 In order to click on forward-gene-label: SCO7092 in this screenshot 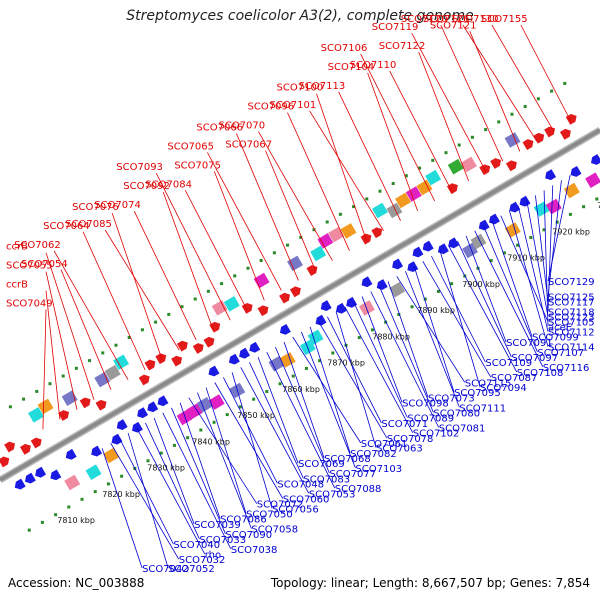, I will do `click(146, 186)`.